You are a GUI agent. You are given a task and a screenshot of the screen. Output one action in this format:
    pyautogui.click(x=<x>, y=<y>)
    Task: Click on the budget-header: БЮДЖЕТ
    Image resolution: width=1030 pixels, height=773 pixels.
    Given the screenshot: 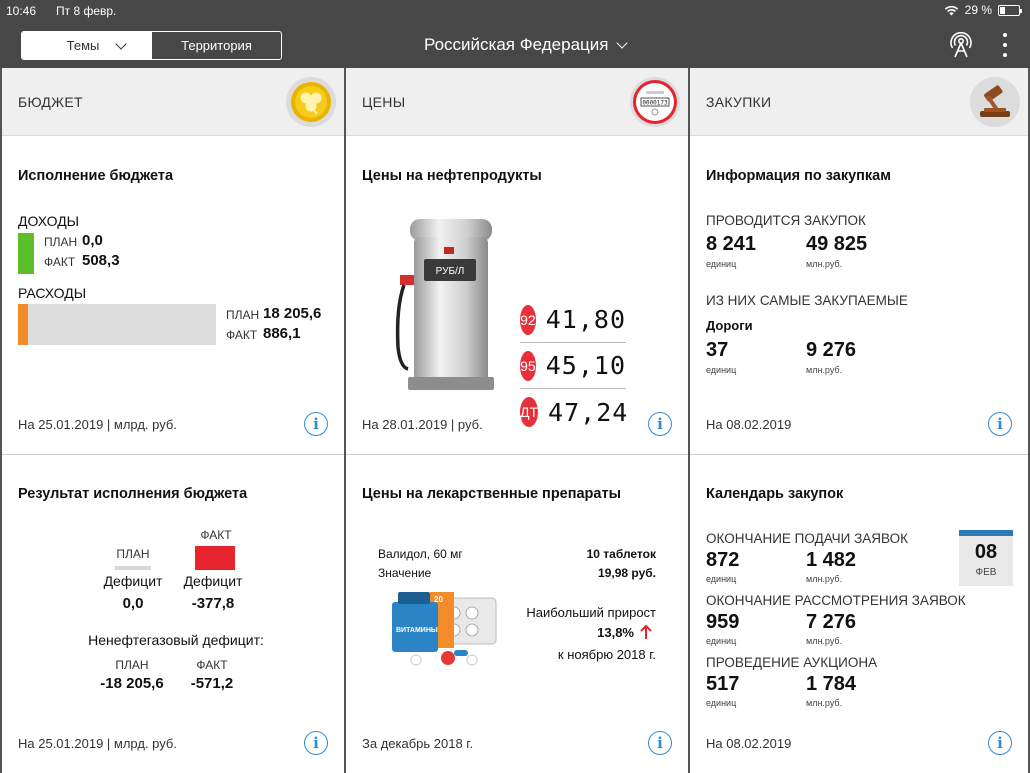 What is the action you would take?
    pyautogui.click(x=173, y=102)
    